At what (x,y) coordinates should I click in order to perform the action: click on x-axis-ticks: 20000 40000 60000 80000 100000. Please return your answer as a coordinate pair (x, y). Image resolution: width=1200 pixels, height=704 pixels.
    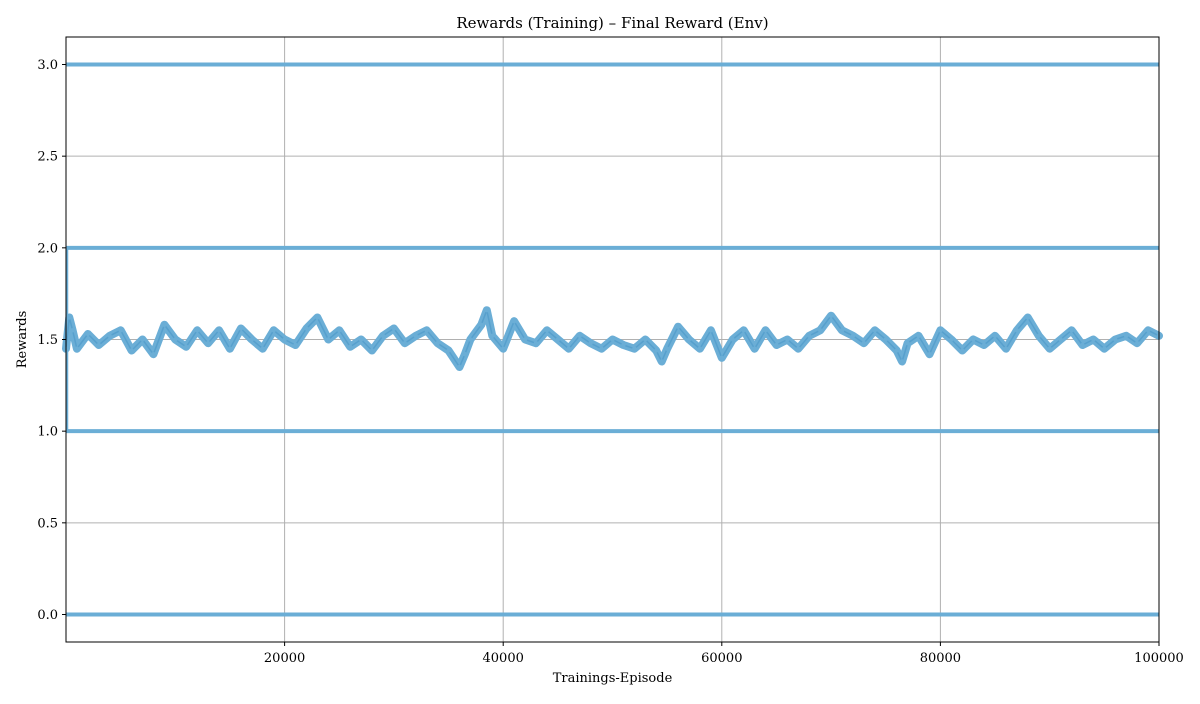
    Looking at the image, I should click on (724, 654).